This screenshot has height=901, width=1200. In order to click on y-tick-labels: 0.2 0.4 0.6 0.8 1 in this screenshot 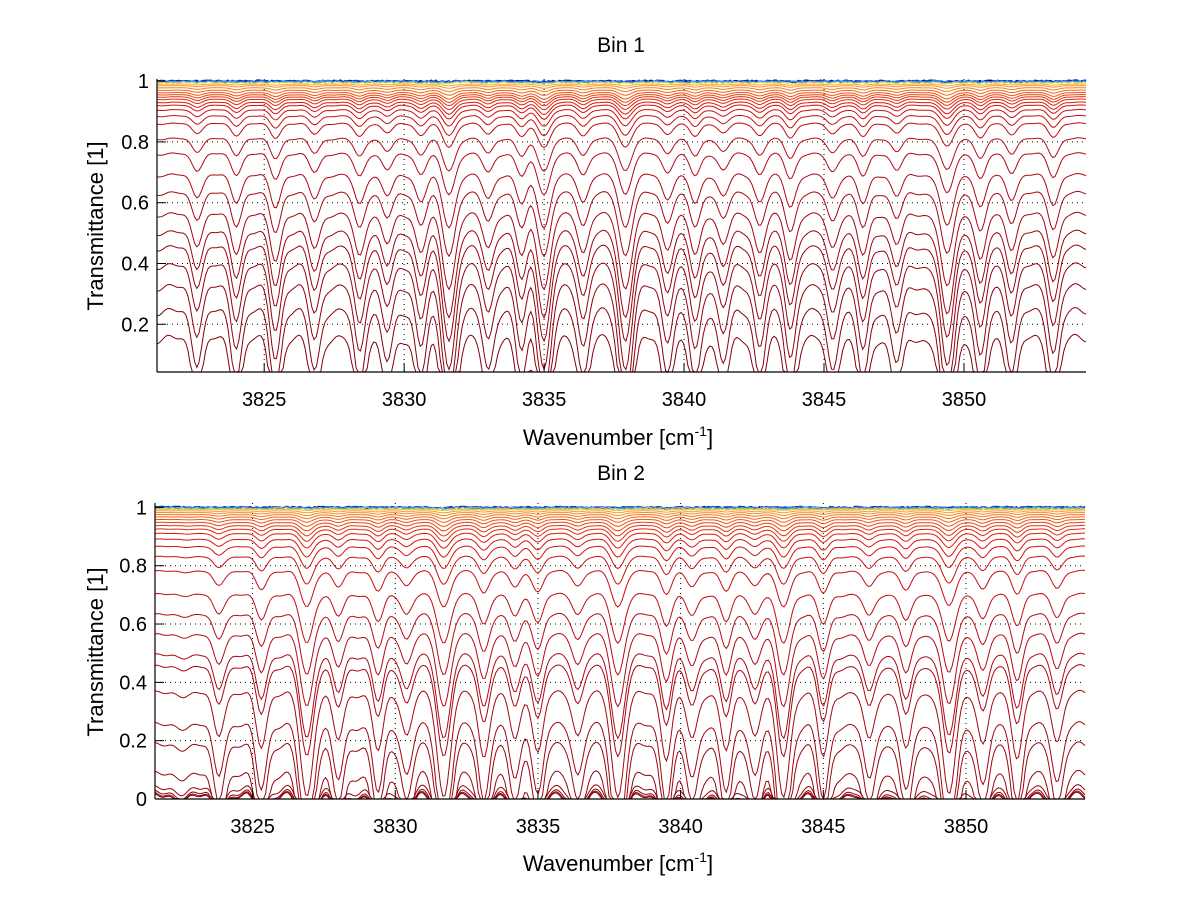, I will do `click(135, 203)`.